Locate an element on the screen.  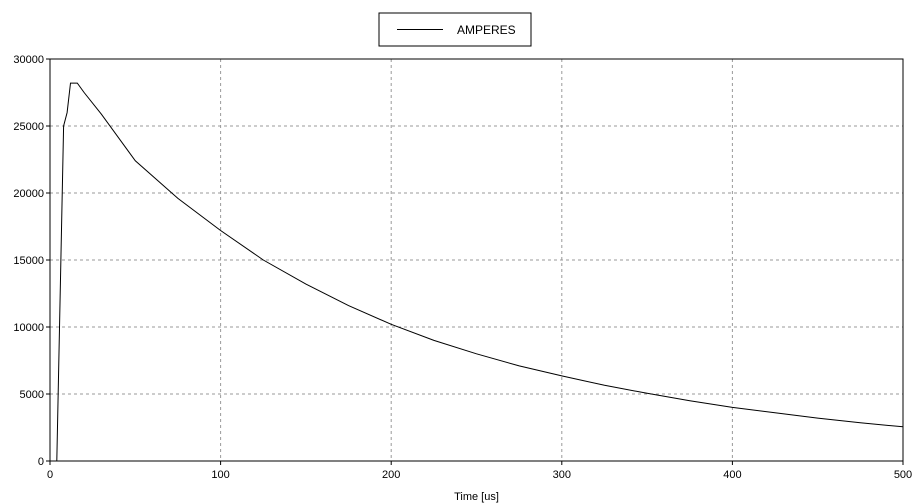
y-tick-label: 25000 is located at coordinates (28, 127).